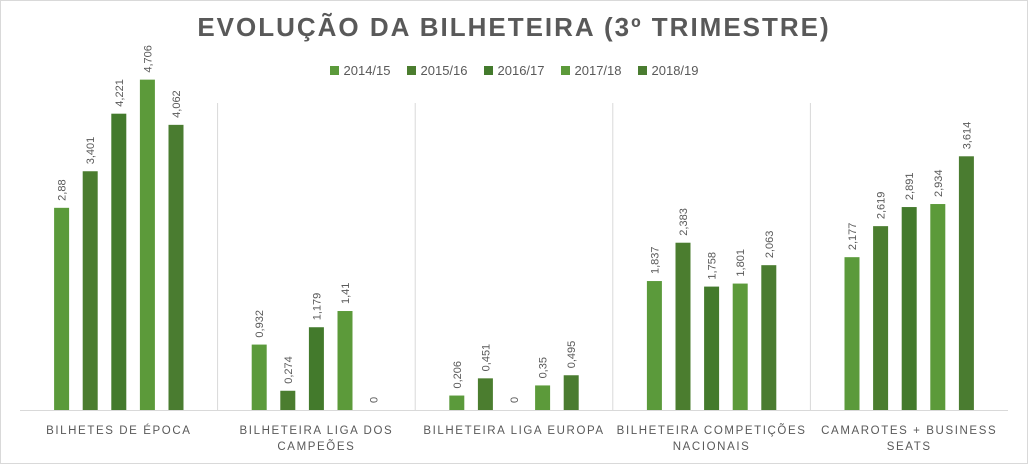 Image resolution: width=1028 pixels, height=464 pixels. What do you see at coordinates (712, 447) in the screenshot?
I see `category-label: NACIONAIS` at bounding box center [712, 447].